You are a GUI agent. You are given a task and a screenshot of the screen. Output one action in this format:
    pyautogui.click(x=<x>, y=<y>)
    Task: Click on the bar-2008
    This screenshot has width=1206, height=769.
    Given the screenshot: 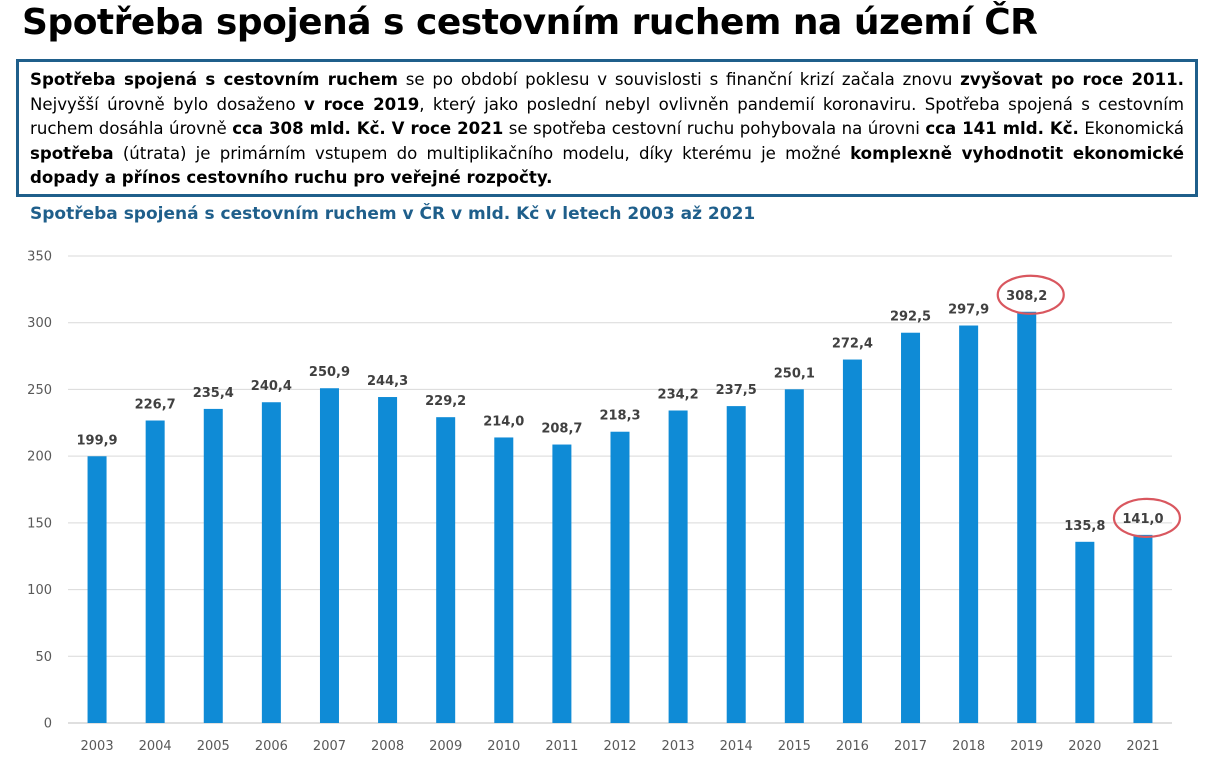 What is the action you would take?
    pyautogui.click(x=388, y=560)
    